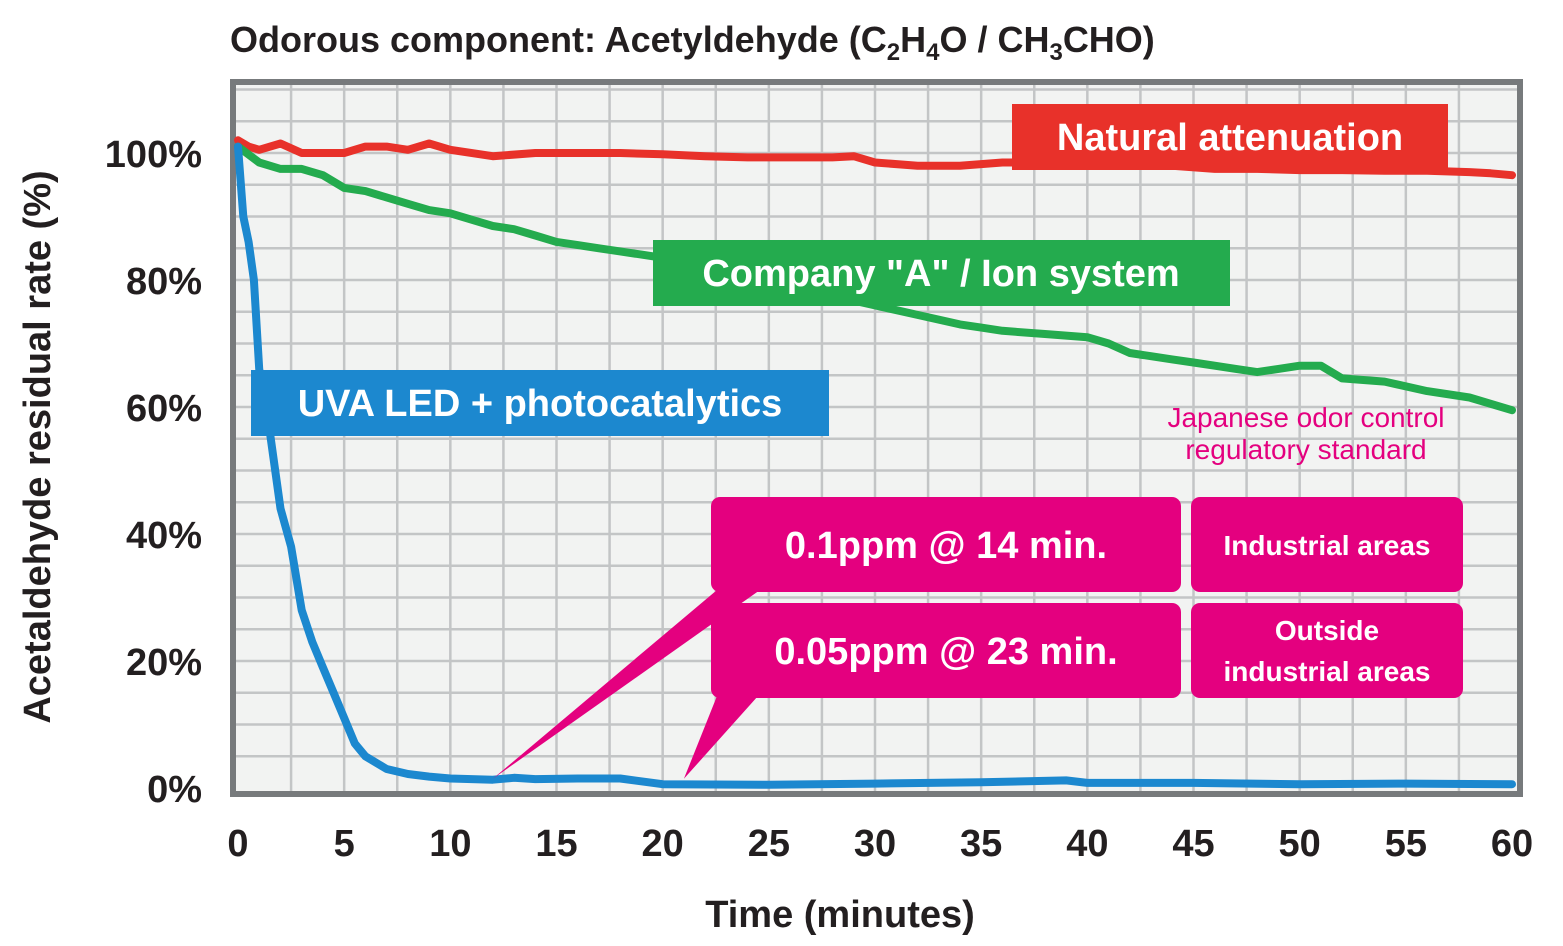  What do you see at coordinates (558, 39) in the screenshot?
I see `title-prefix: Odorous component: Acetyldehyde (C` at bounding box center [558, 39].